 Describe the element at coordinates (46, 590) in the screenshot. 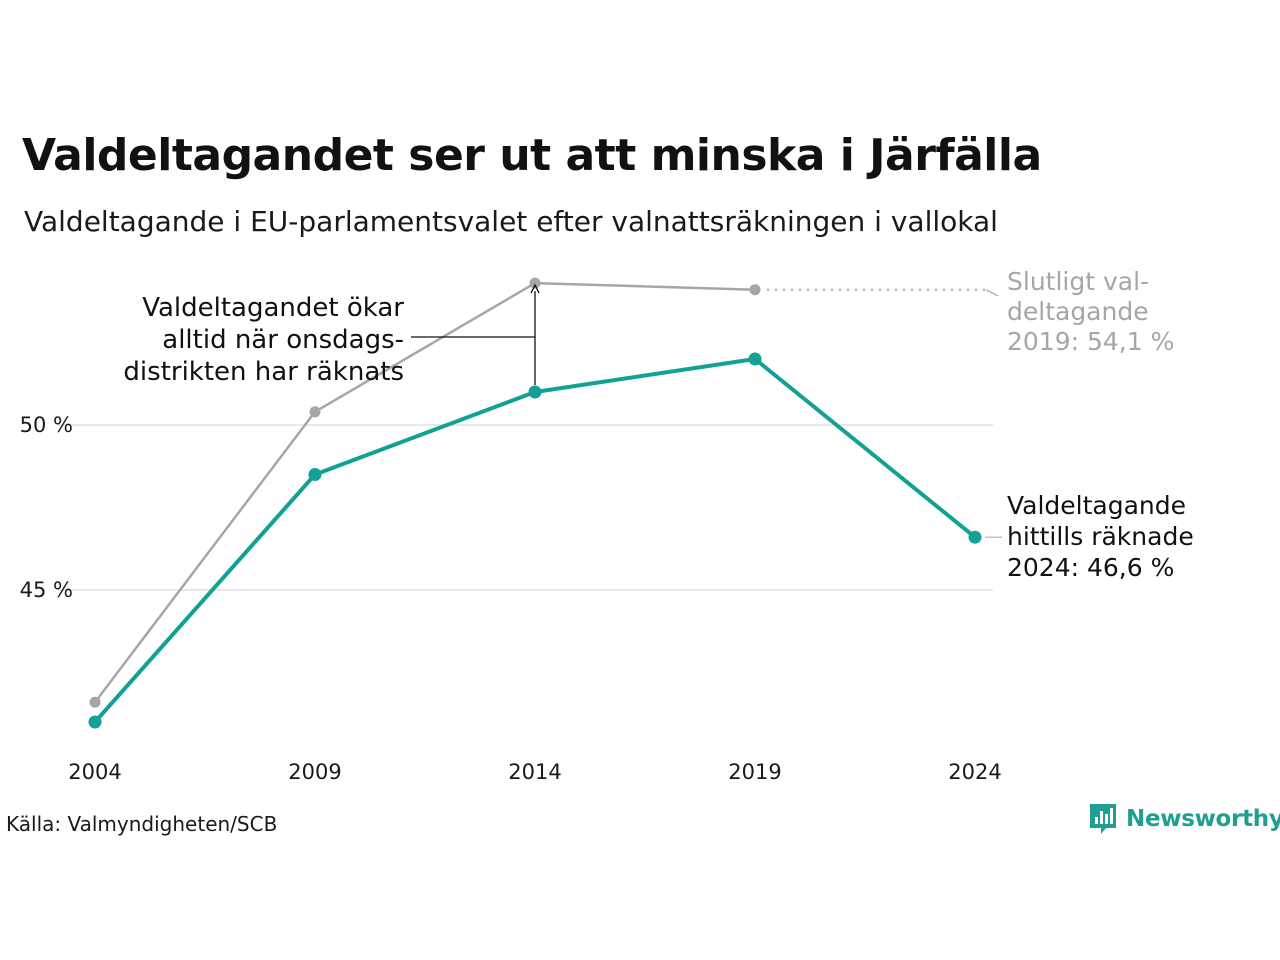

I see `y-tick-label: 45 %` at that location.